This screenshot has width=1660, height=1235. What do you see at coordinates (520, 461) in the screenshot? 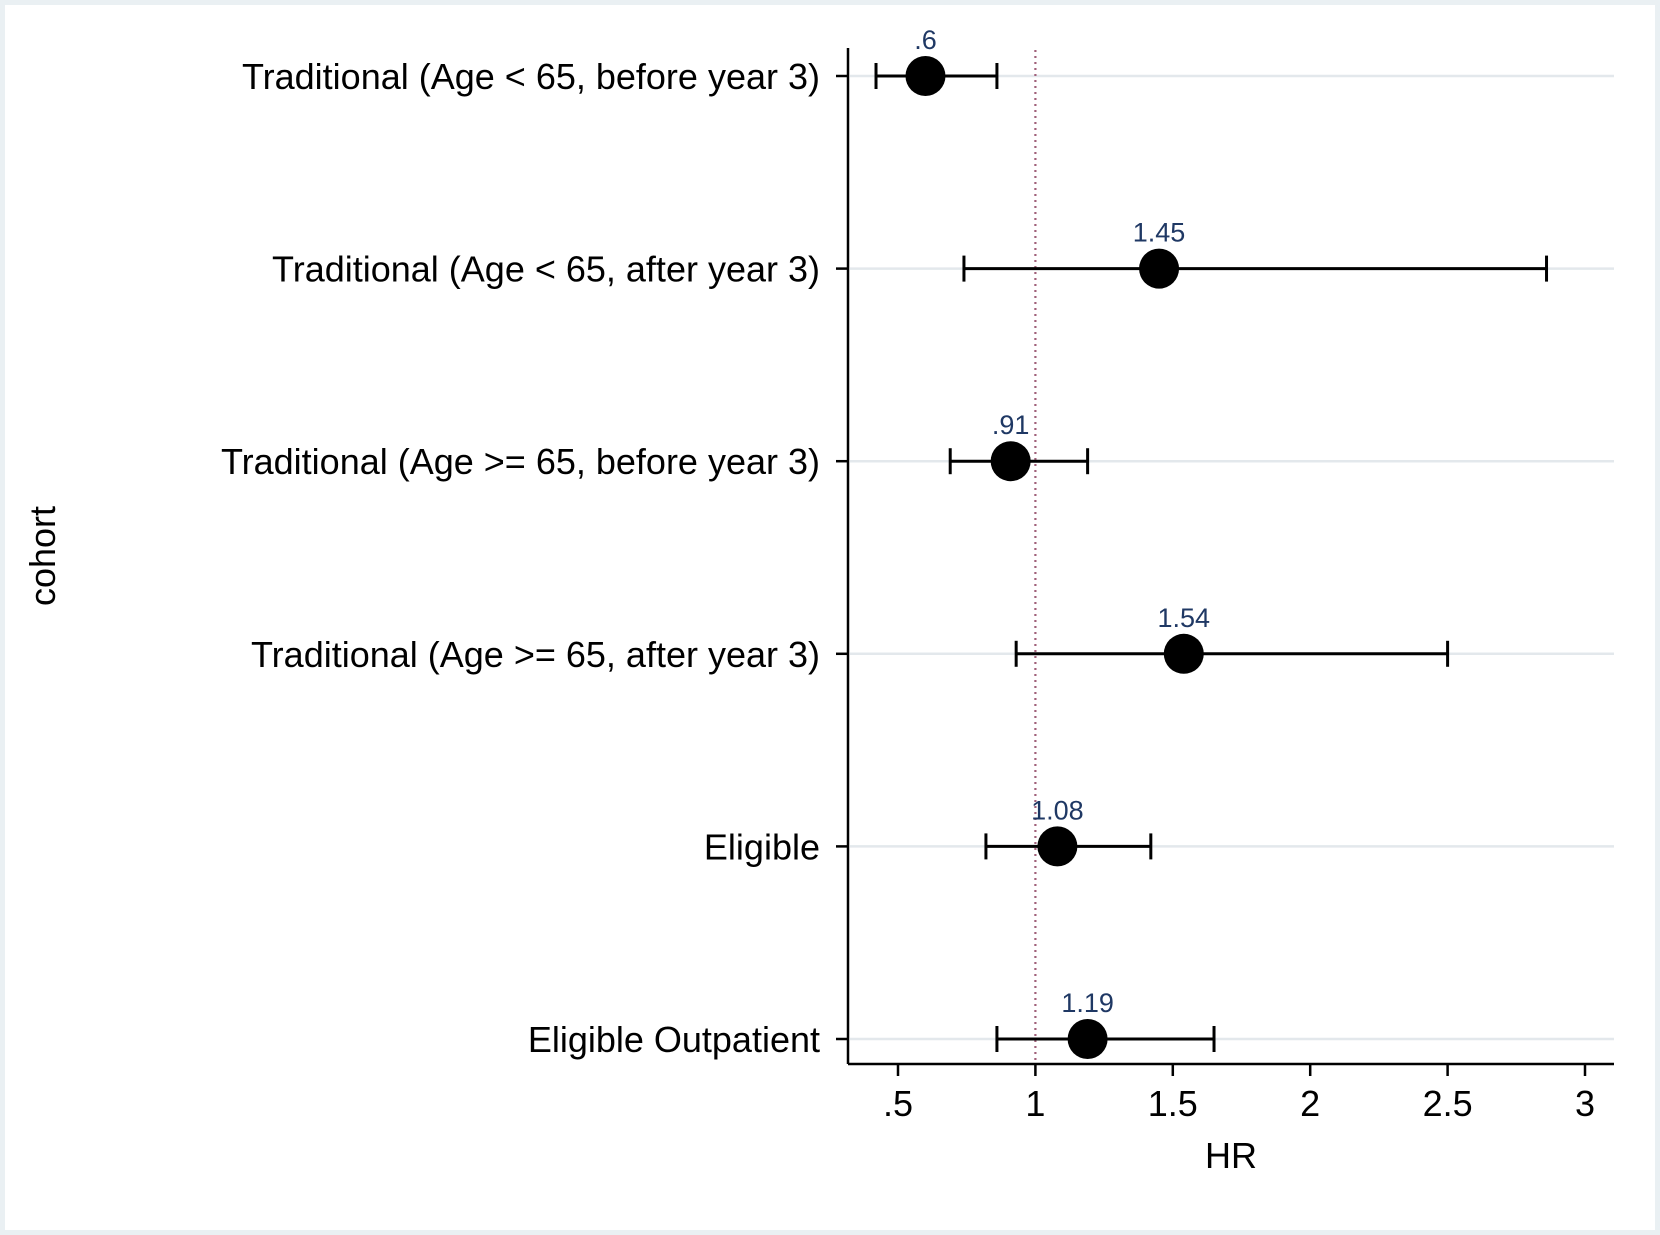
I see `cohort-label: Traditional (Age >= 65, before year 3)` at bounding box center [520, 461].